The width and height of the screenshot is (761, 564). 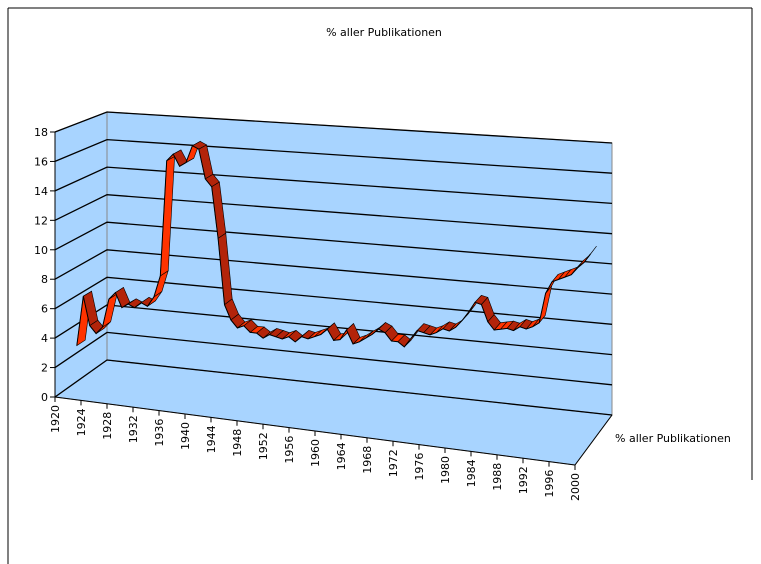 I want to click on x-tick-label: 1952, so click(x=263, y=446).